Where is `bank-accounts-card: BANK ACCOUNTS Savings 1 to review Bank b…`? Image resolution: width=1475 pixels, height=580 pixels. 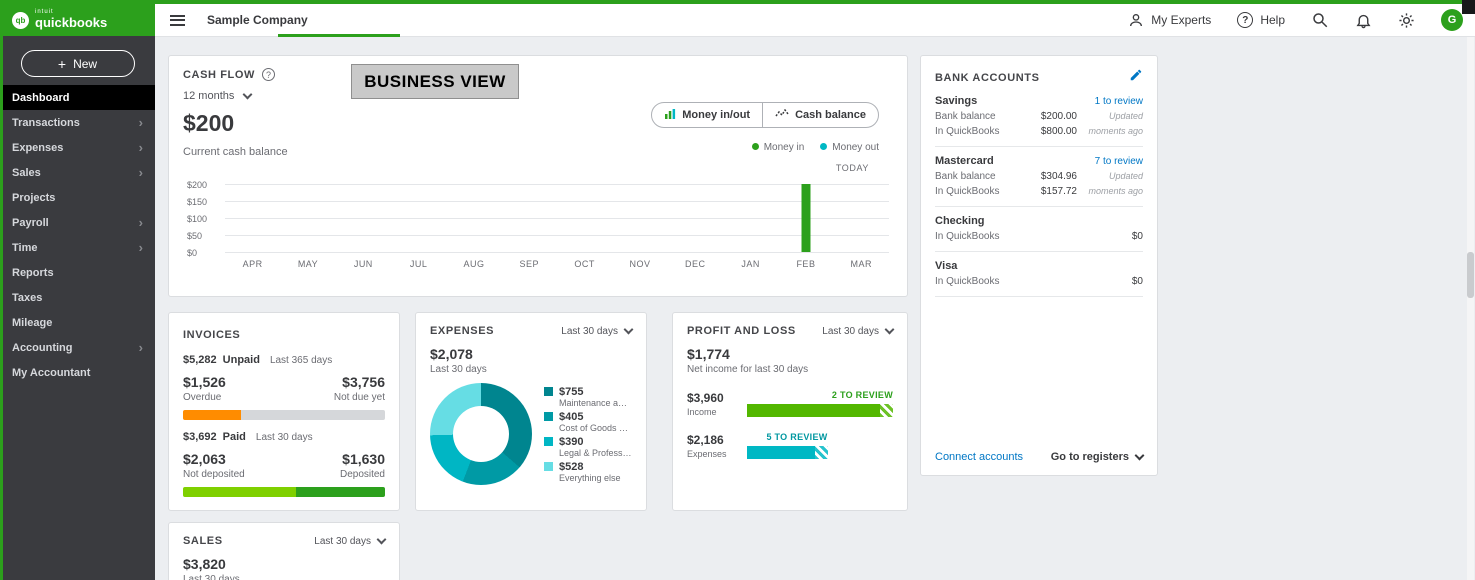 bank-accounts-card: BANK ACCOUNTS Savings 1 to review Bank b… is located at coordinates (1039, 265).